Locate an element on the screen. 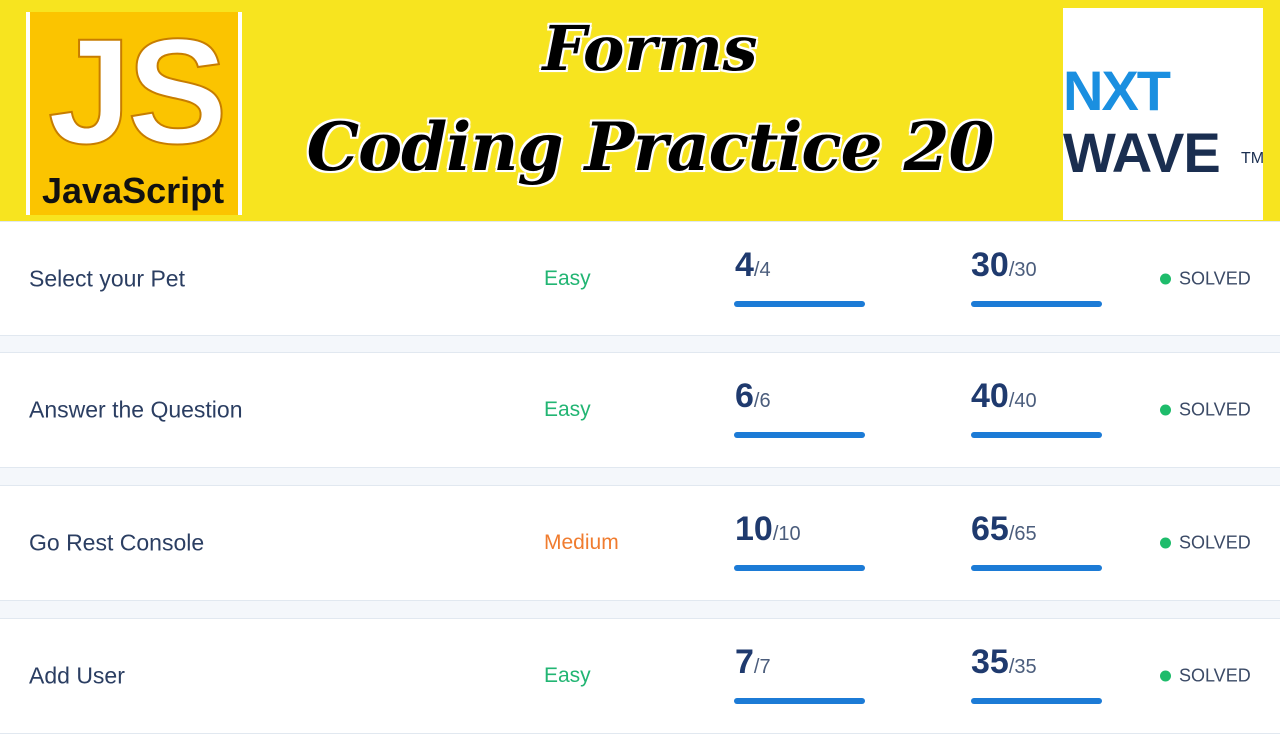  test-cases-total: /4 is located at coordinates (762, 270).